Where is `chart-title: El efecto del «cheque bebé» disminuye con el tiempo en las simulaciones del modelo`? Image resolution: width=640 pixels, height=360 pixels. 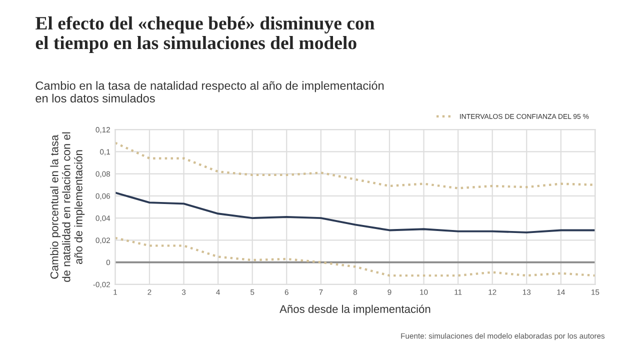 chart-title: El efecto del «cheque bebé» disminuye con el tiempo en las simulaciones del modelo is located at coordinates (205, 35).